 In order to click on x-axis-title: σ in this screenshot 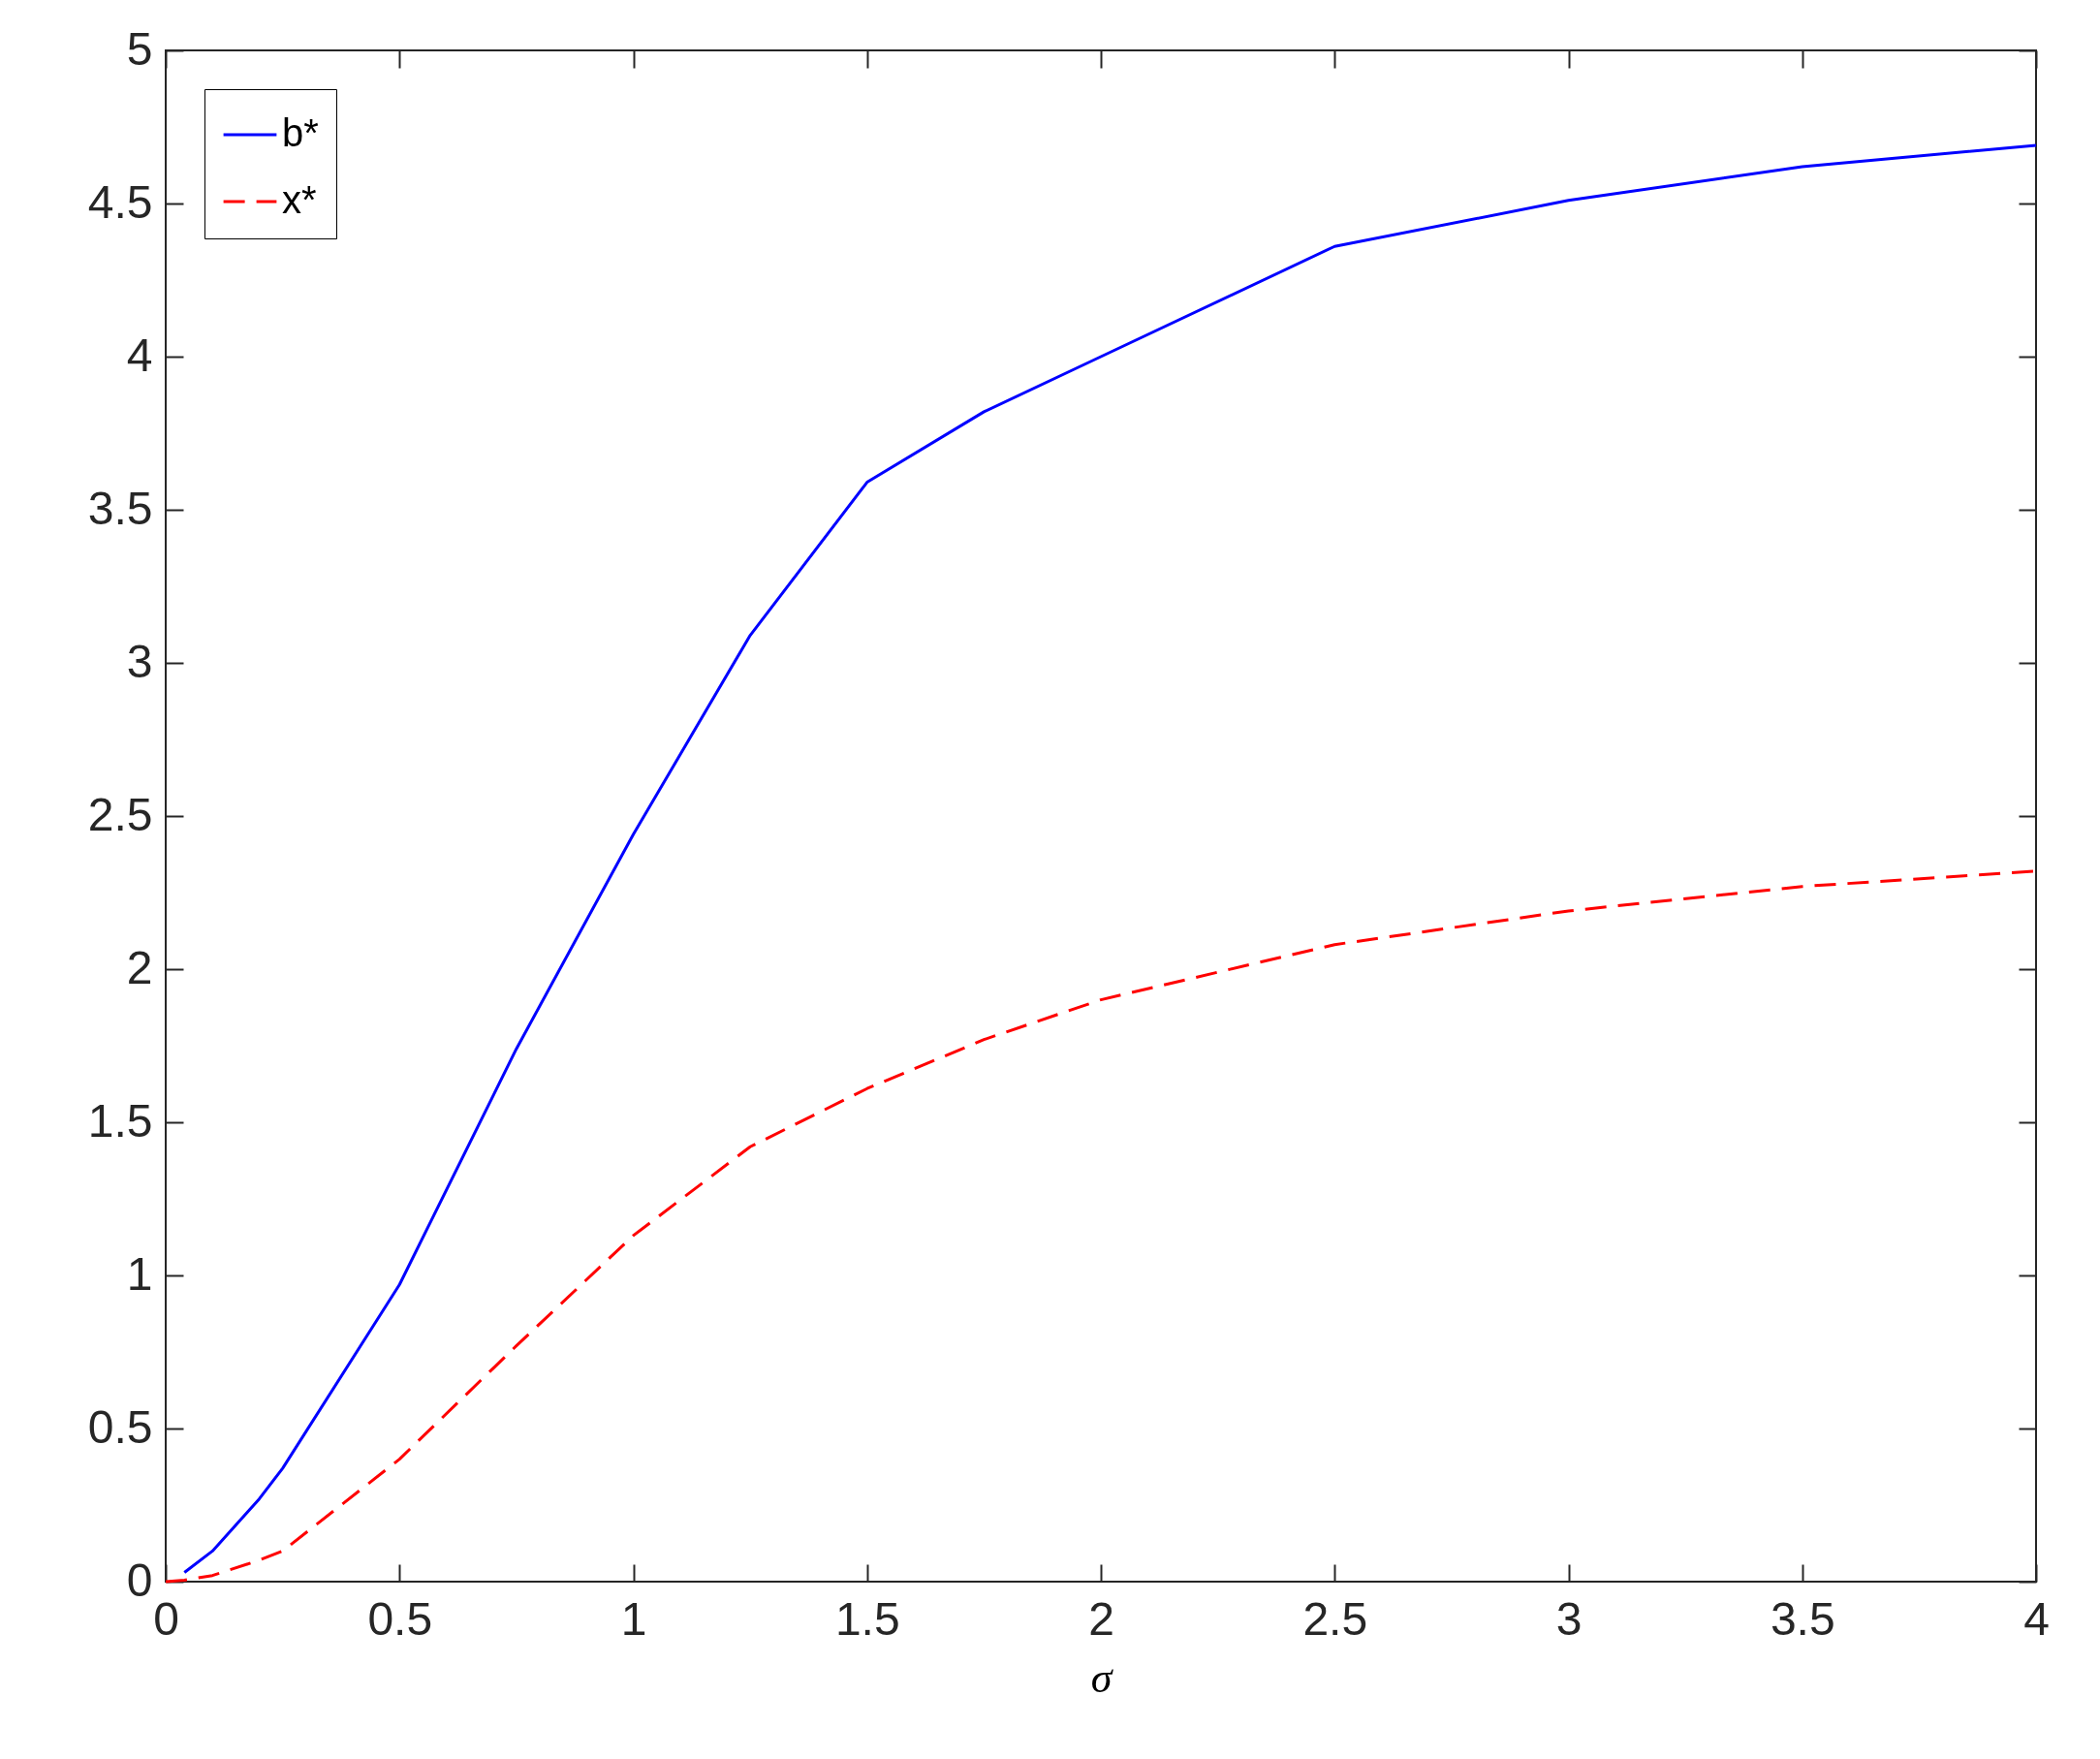, I will do `click(1102, 1677)`.